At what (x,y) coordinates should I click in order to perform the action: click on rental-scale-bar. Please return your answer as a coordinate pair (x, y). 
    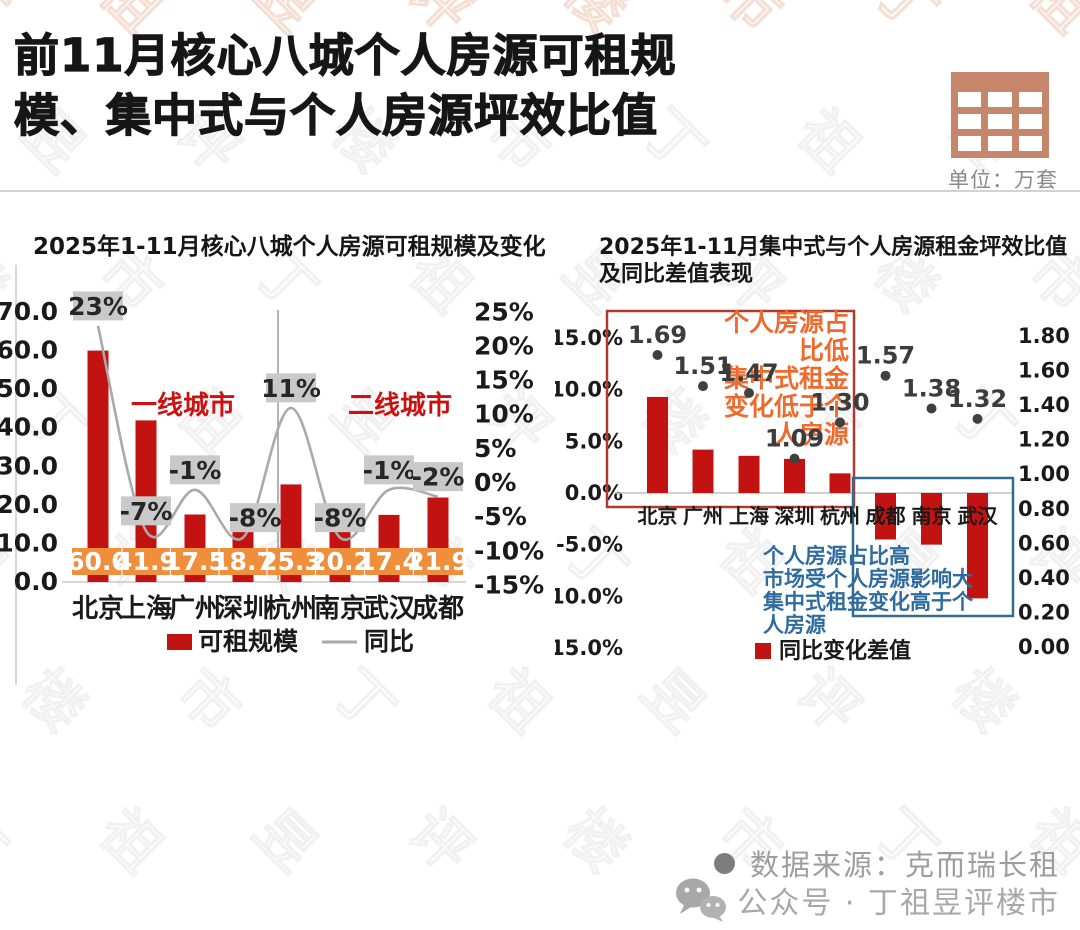
    Looking at the image, I should click on (98, 466).